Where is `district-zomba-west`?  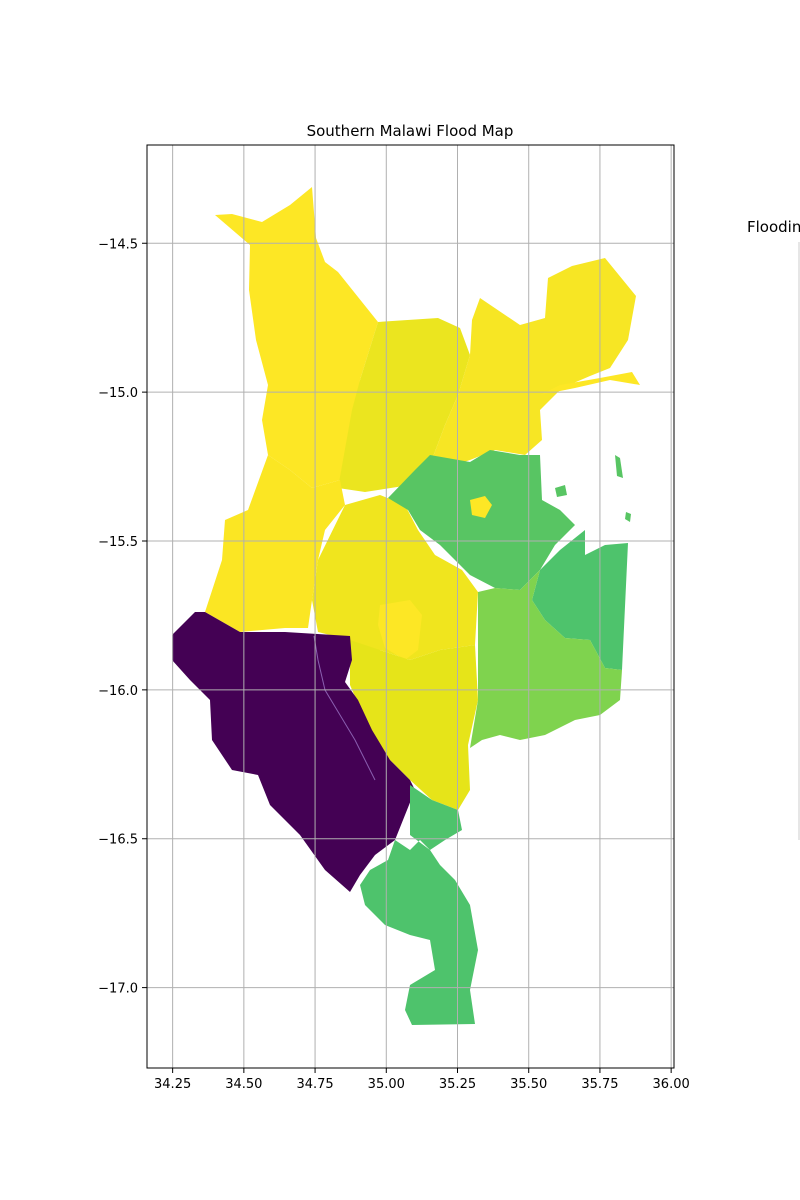
district-zomba-west is located at coordinates (395, 591).